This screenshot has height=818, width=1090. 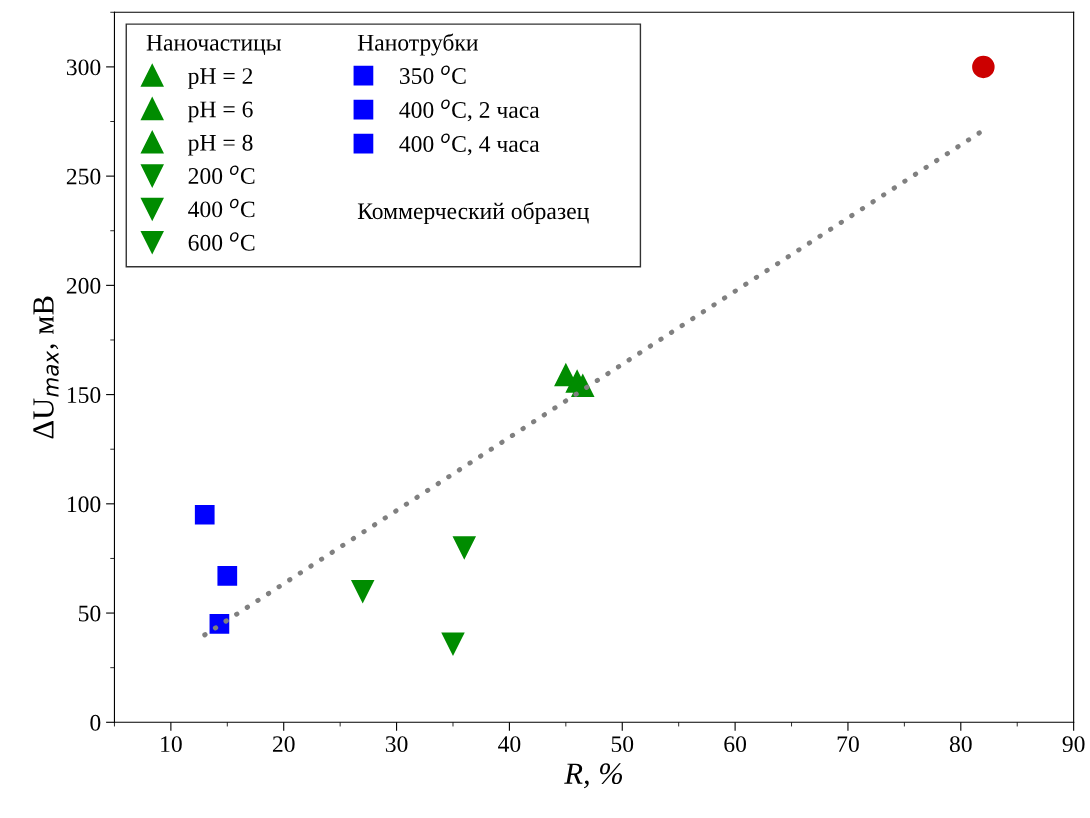 What do you see at coordinates (283, 744) in the screenshot?
I see `x-tick-label: 20` at bounding box center [283, 744].